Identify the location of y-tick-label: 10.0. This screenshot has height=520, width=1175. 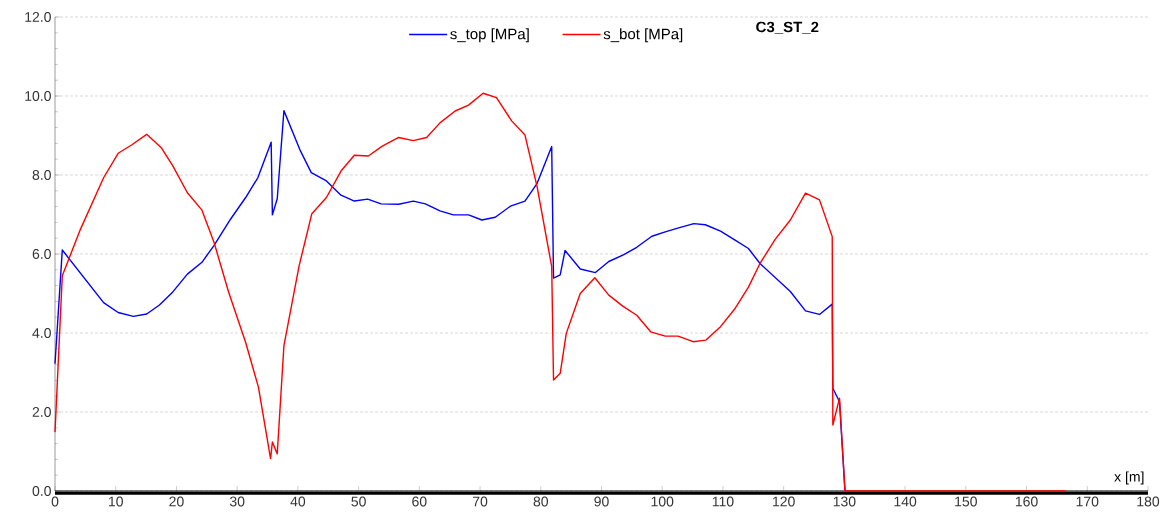
(38, 96).